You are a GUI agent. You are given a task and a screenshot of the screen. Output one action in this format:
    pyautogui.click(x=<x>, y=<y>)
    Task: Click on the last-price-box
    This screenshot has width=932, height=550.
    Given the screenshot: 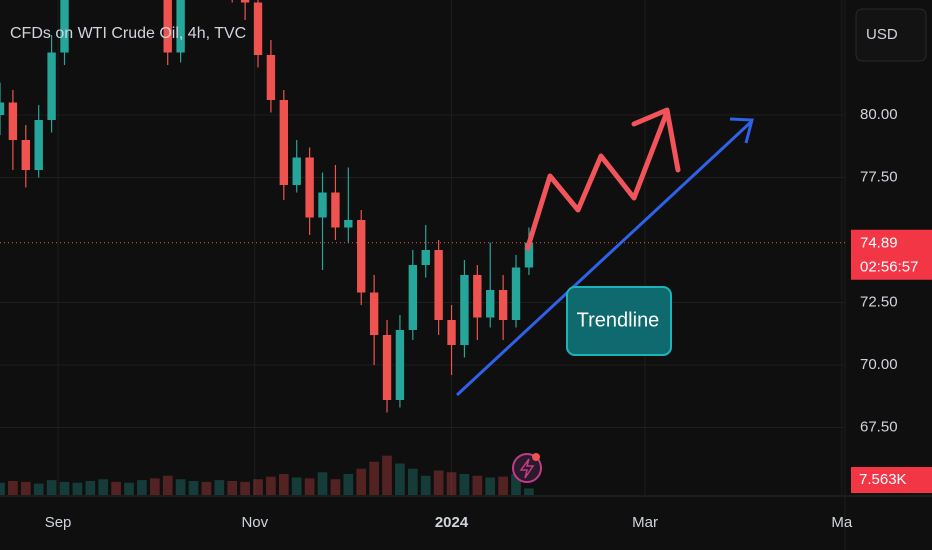 What is the action you would take?
    pyautogui.click(x=891, y=254)
    